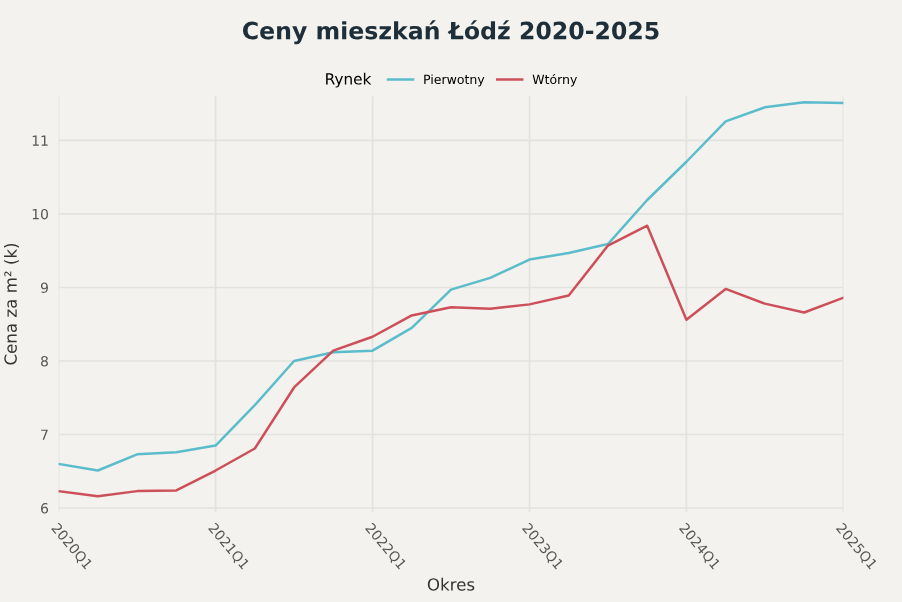 The image size is (902, 602). I want to click on x-axis-title: Okres, so click(451, 584).